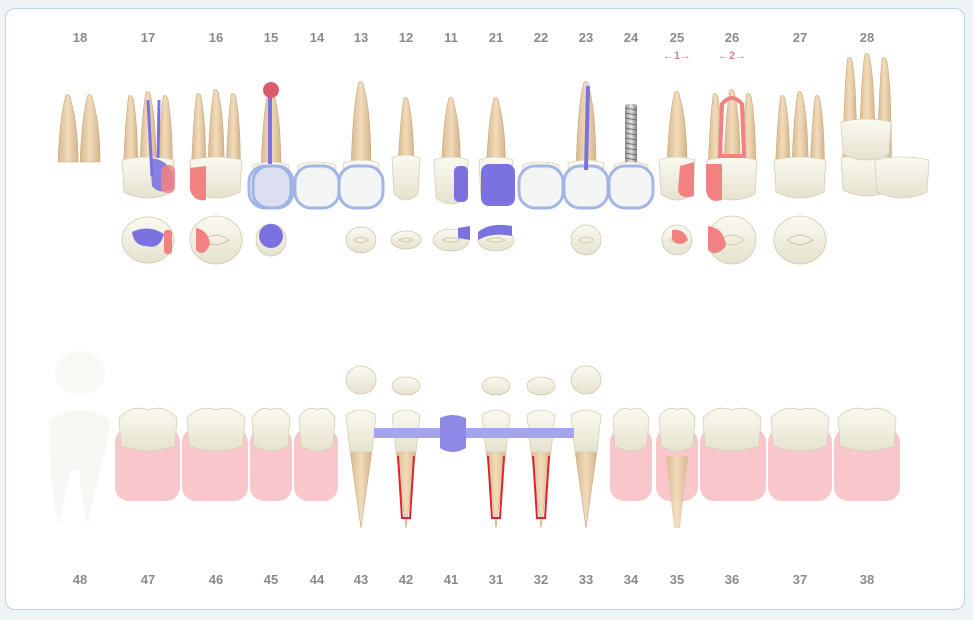 The height and width of the screenshot is (620, 973). What do you see at coordinates (867, 579) in the screenshot?
I see `tooth-number-38: 38` at bounding box center [867, 579].